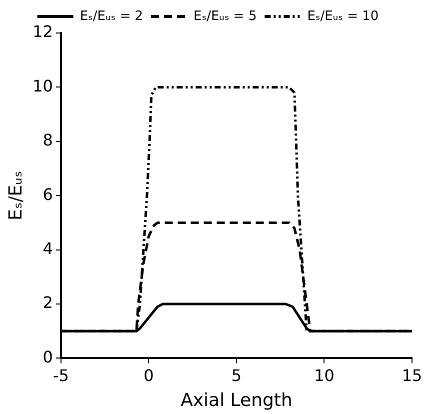  Describe the element at coordinates (112, 16) in the screenshot. I see `legend-label: Eₛ/Eᵤₛ = 2` at that location.